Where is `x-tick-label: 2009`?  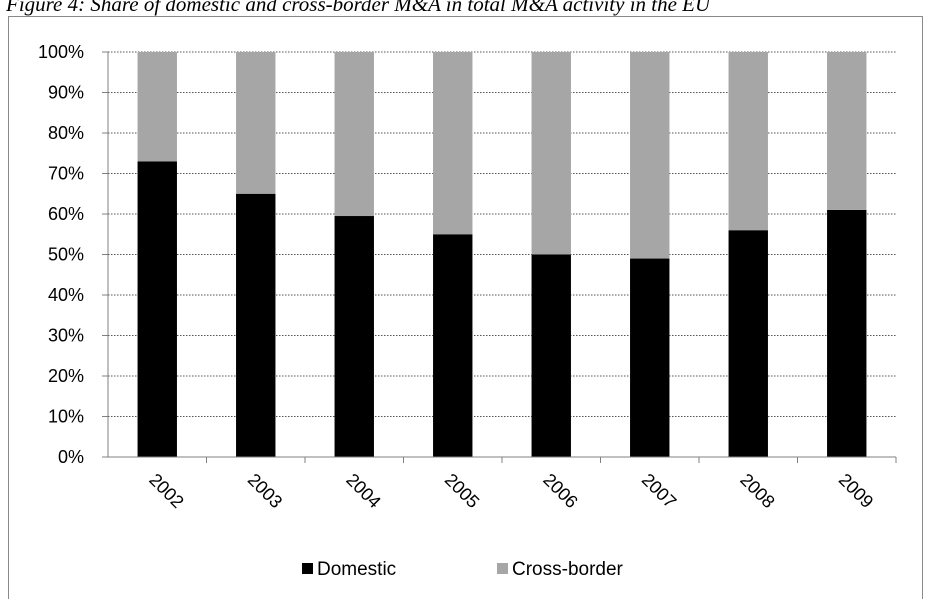 x-tick-label: 2009 is located at coordinates (856, 491).